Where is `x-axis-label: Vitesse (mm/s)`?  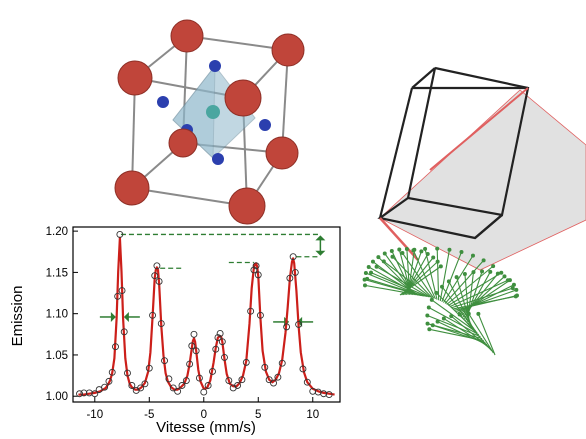 x-axis-label: Vitesse (mm/s) is located at coordinates (206, 427).